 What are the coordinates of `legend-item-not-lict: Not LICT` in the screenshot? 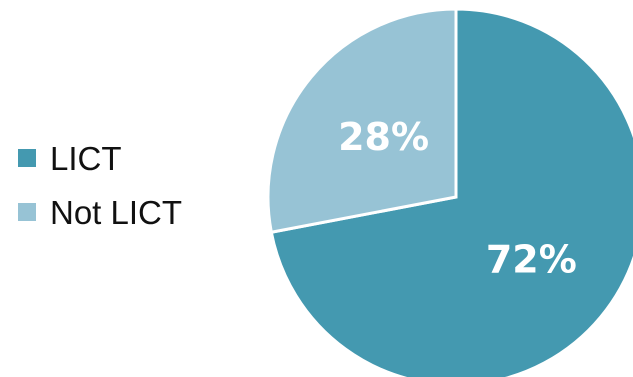 It's located at (100, 212).